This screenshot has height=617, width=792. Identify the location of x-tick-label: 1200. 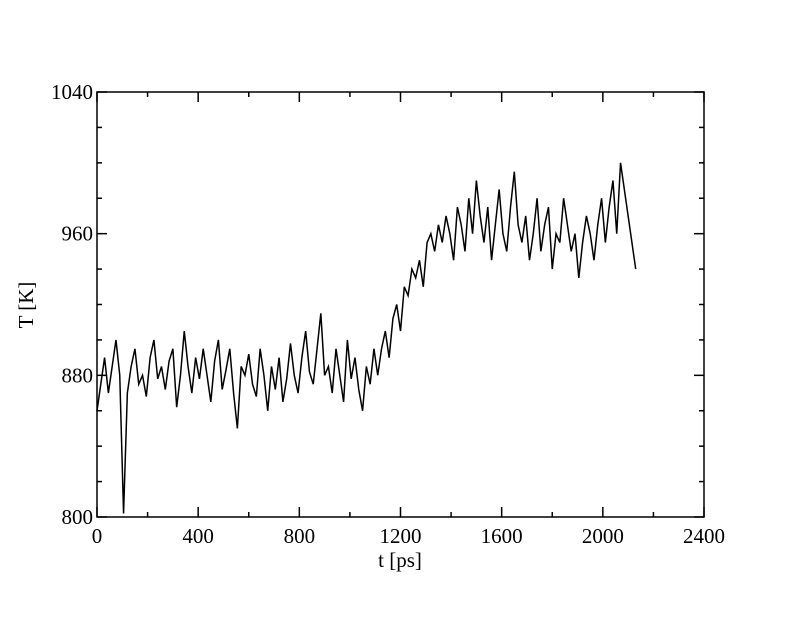
(401, 536).